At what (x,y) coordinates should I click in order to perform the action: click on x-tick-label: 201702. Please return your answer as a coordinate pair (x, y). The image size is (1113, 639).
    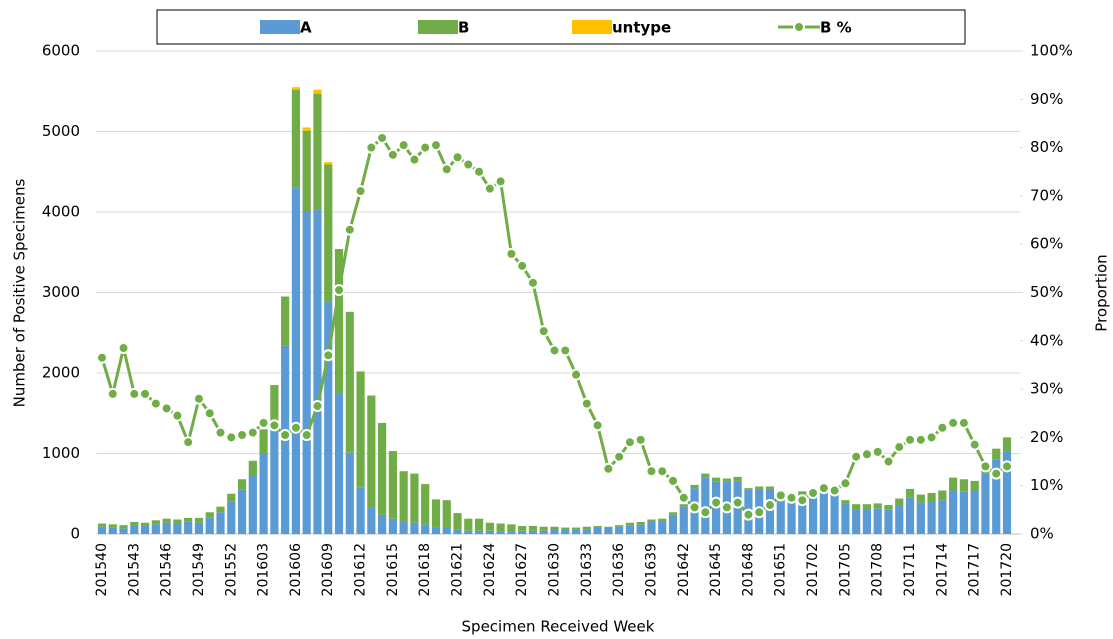
    Looking at the image, I should click on (813, 569).